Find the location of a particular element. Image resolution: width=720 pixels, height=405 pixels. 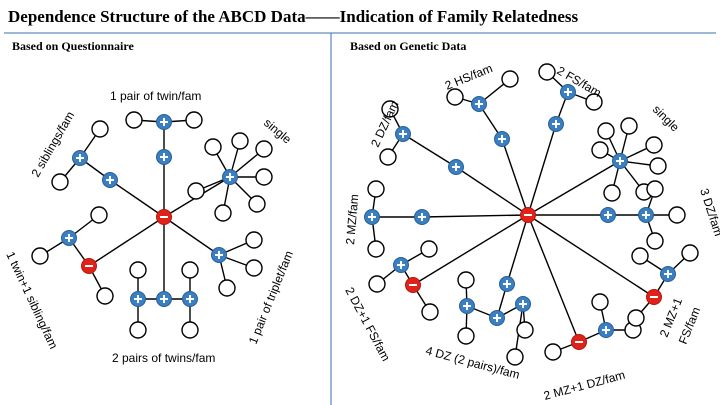

label-siblings: 2 siblings/fam is located at coordinates (52, 144).